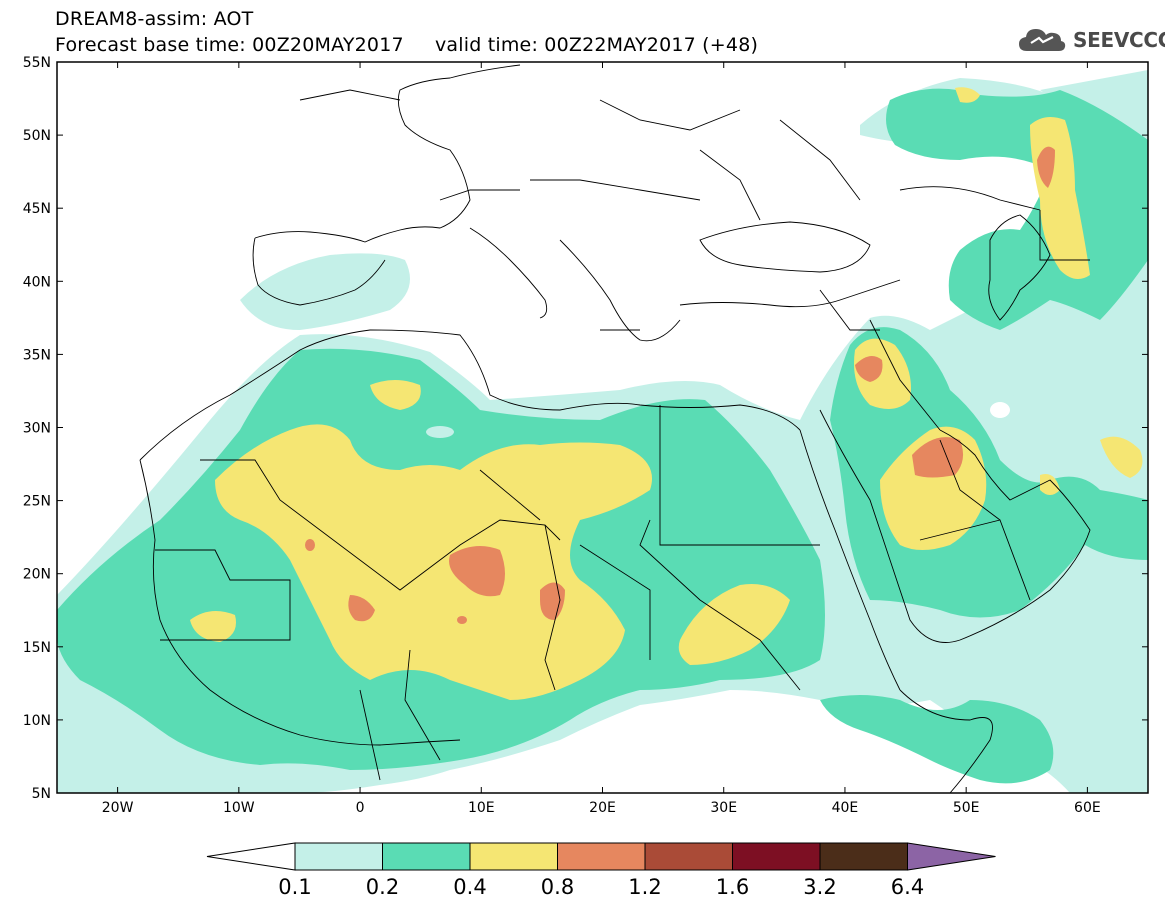  Describe the element at coordinates (294, 887) in the screenshot. I see `colorbar-label: 0.1` at that location.